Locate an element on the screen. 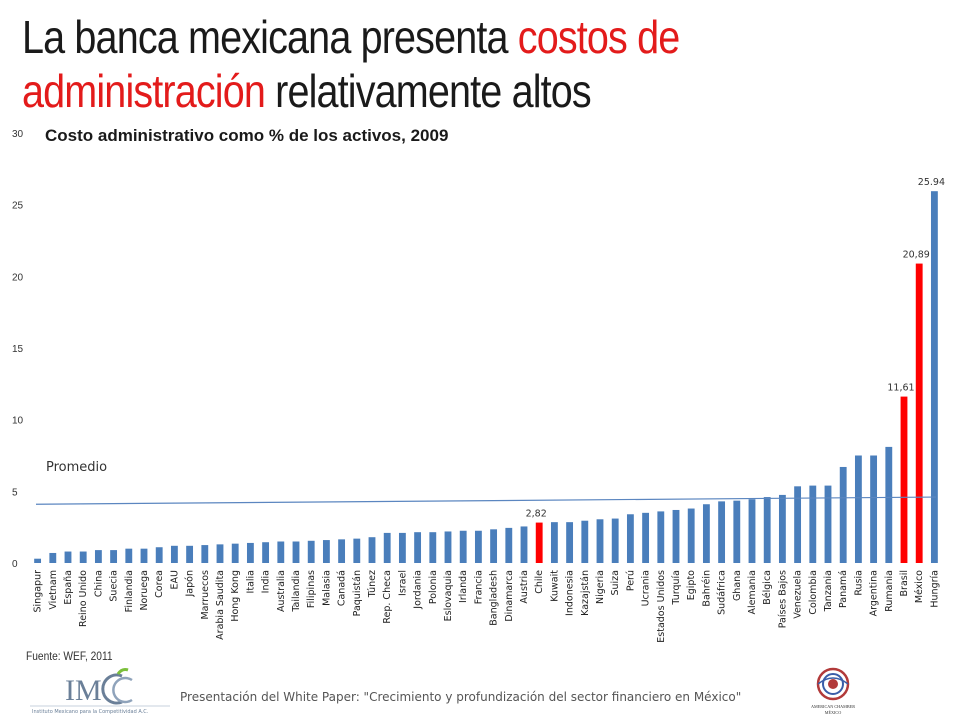 The width and height of the screenshot is (960, 720). source-note: Fuente: WEF, 2011 is located at coordinates (69, 656).